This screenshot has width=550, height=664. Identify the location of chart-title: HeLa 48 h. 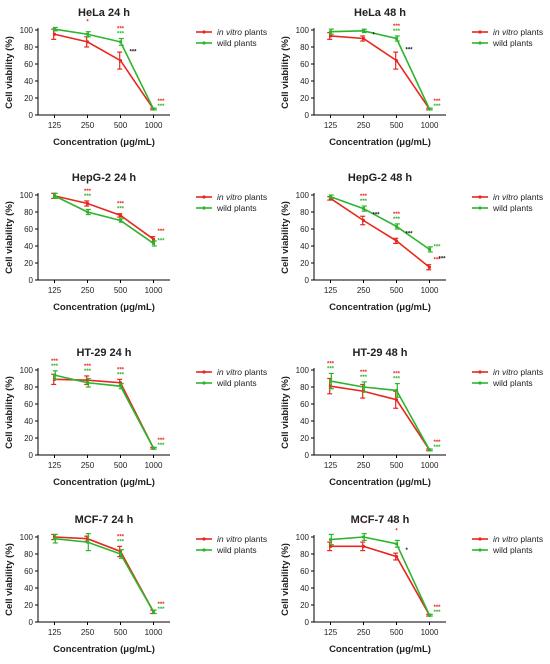
(380, 13).